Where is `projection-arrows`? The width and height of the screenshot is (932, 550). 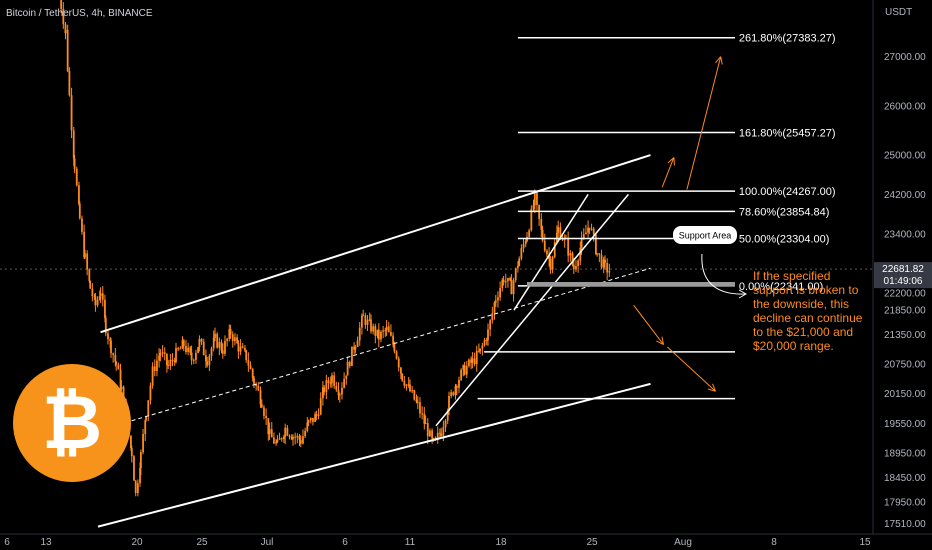
projection-arrows is located at coordinates (678, 224).